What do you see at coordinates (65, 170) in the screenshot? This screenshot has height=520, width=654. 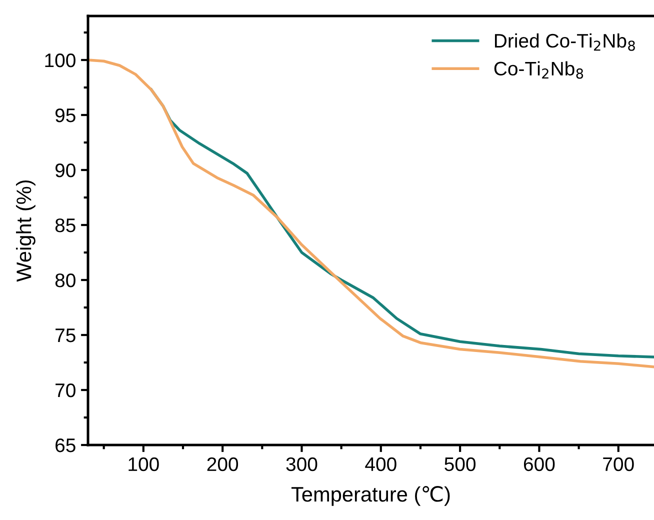 I see `y-tick-label: 90` at bounding box center [65, 170].